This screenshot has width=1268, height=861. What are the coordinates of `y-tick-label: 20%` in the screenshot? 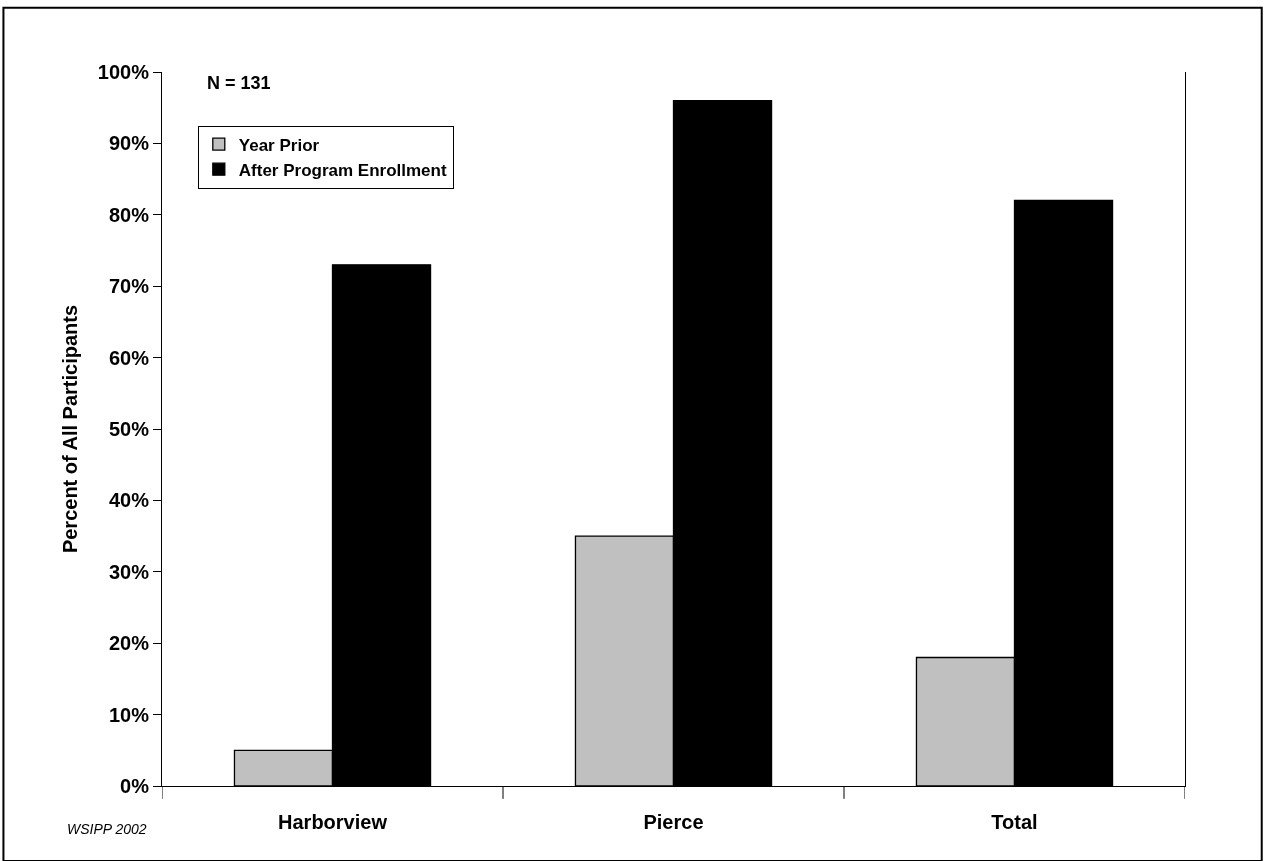 It's located at (129, 643).